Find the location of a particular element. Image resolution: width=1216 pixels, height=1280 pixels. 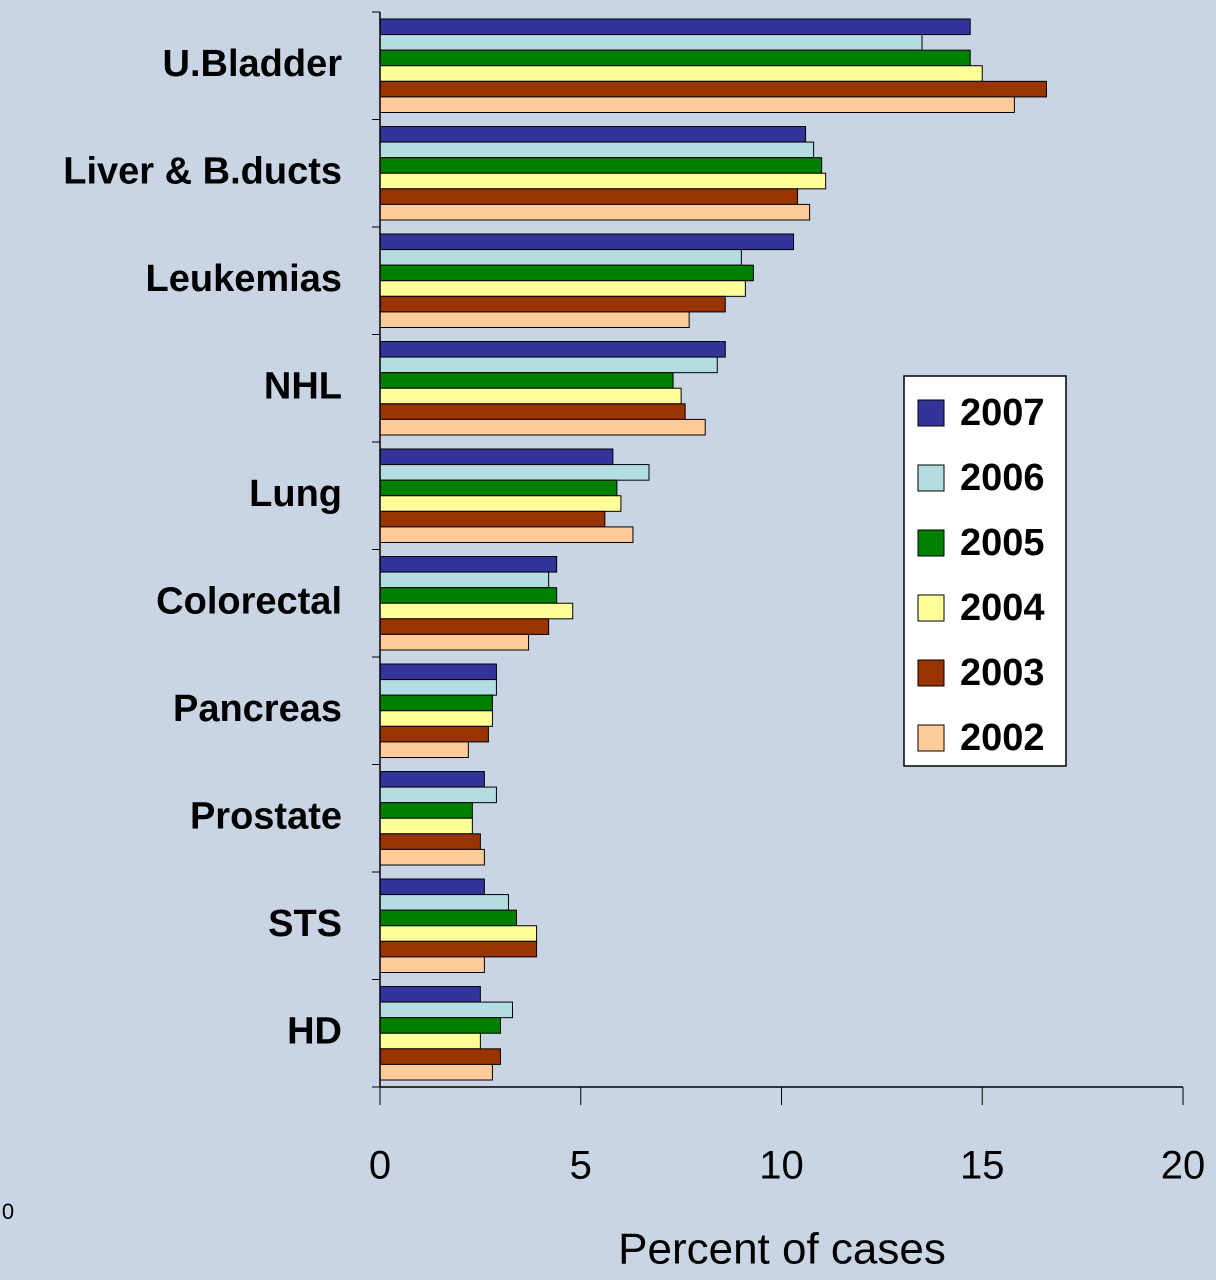

legend-label: 2002 is located at coordinates (1002, 738).